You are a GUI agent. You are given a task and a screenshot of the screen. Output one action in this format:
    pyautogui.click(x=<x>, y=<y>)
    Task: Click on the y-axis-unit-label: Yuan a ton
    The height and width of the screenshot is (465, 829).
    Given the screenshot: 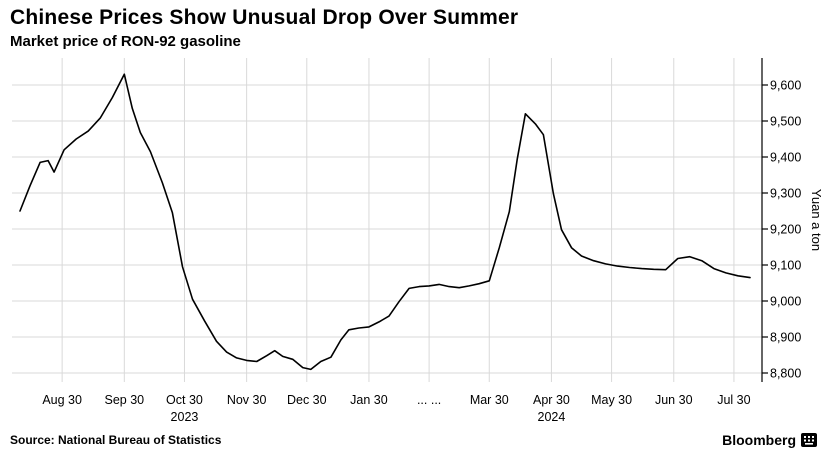 What is the action you would take?
    pyautogui.click(x=816, y=220)
    